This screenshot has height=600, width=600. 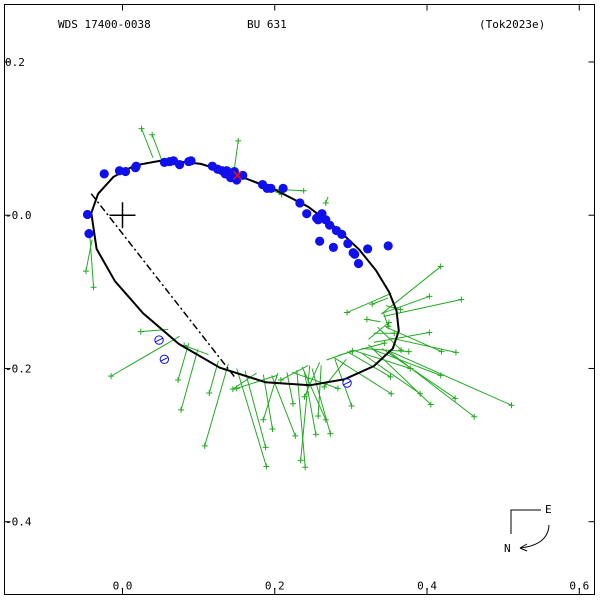 What do you see at coordinates (18, 522) in the screenshot?
I see `y-tick-label: -0.4` at bounding box center [18, 522].